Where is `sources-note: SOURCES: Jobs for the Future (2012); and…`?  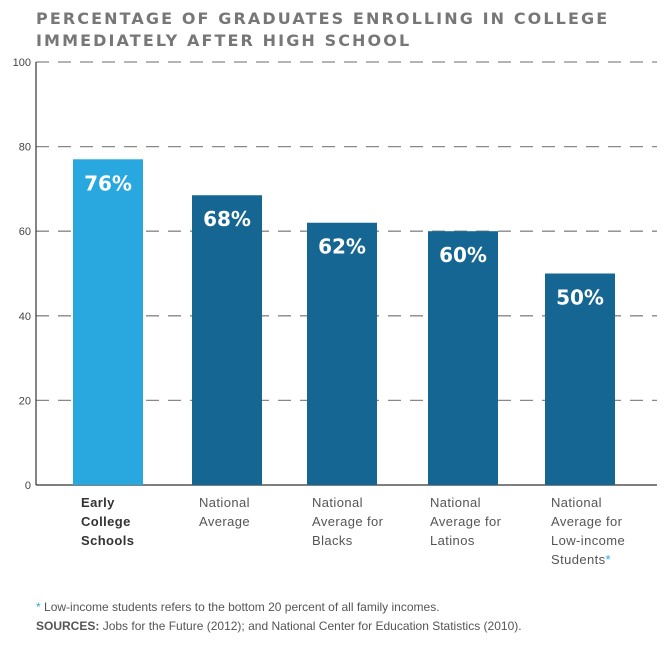
sources-note: SOURCES: Jobs for the Future (2012); and… is located at coordinates (346, 626).